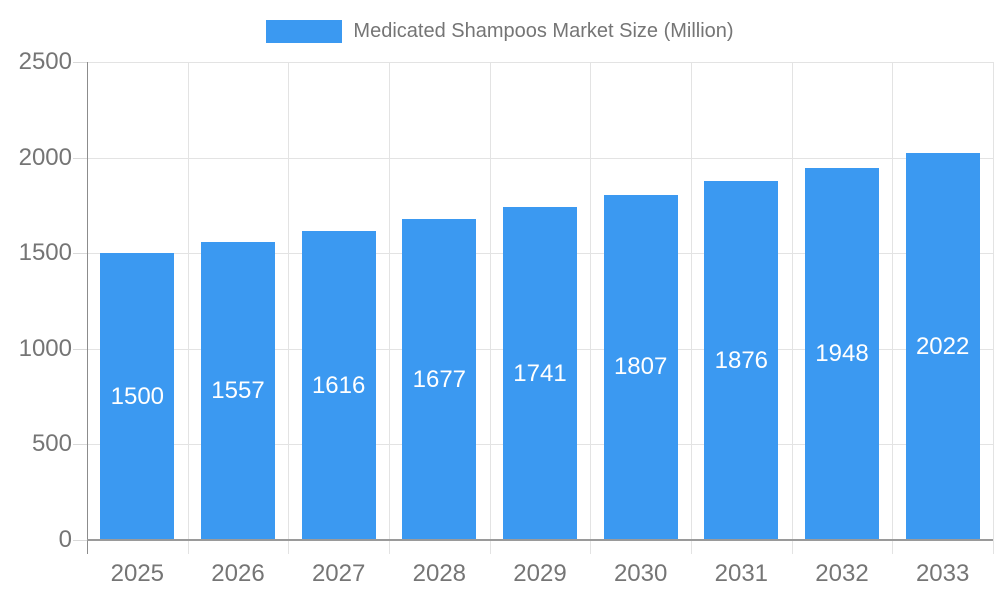 The width and height of the screenshot is (1000, 600). I want to click on bar-value-label: 1807, so click(640, 367).